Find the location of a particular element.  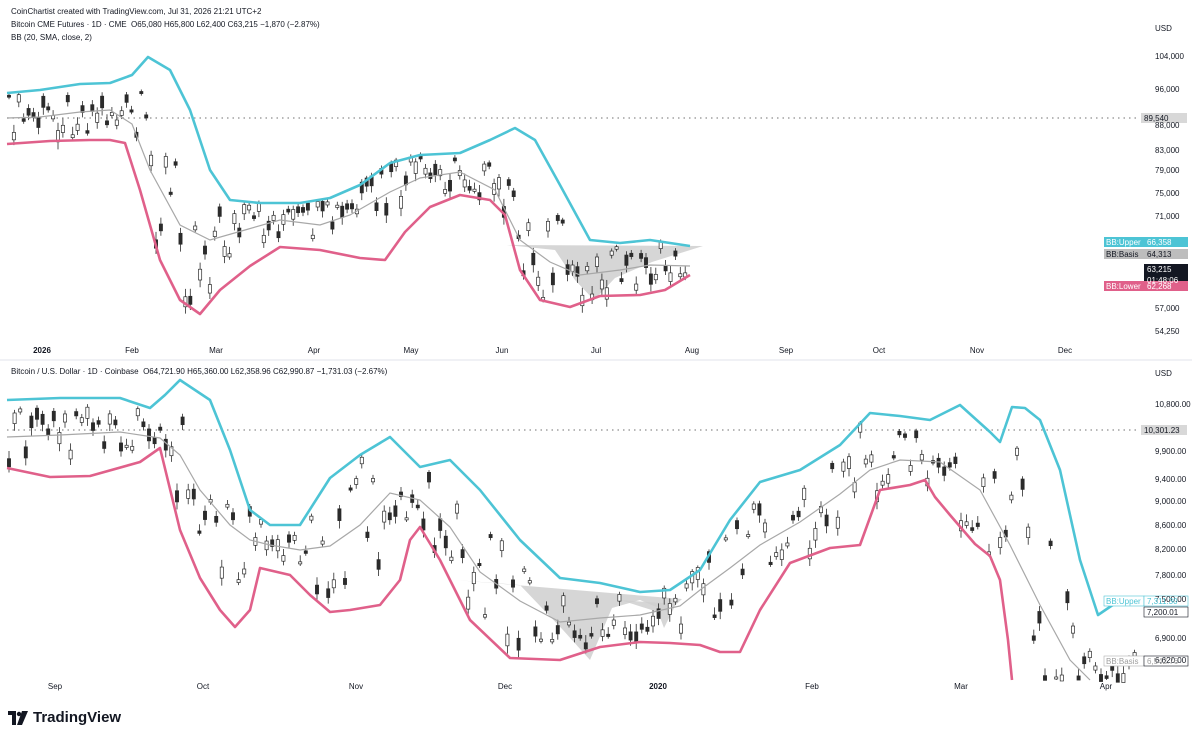

badge-name: BB:Upper is located at coordinates (1123, 601).